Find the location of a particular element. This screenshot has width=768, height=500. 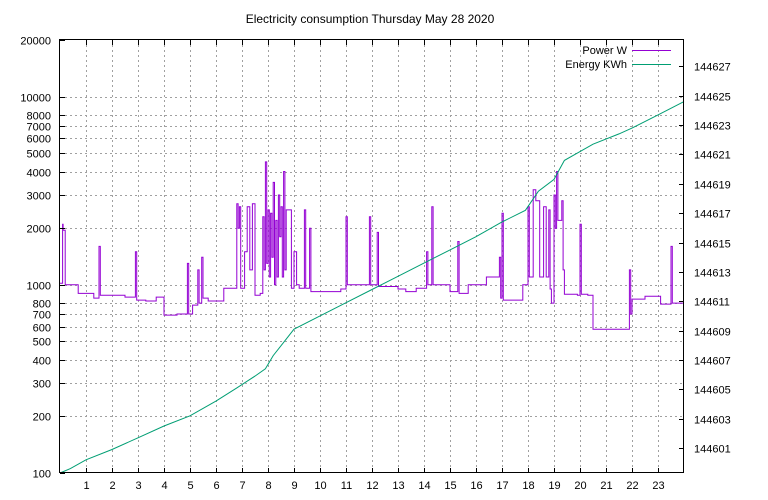

x-tick-label: 15 is located at coordinates (450, 486).